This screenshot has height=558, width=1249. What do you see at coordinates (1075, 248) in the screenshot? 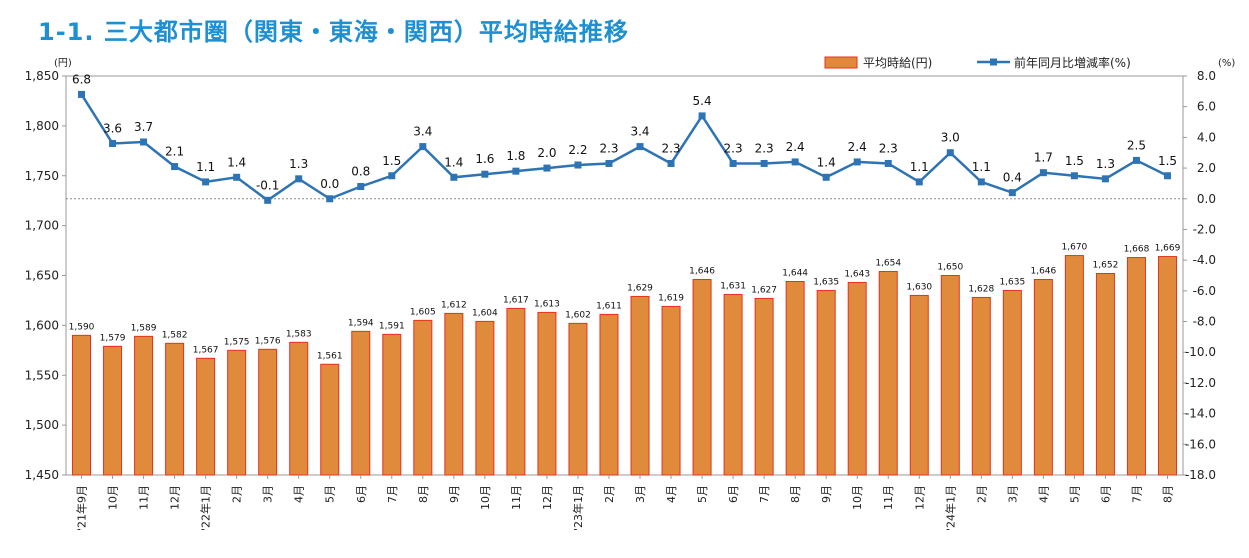
I see `bar-data-label: 1,670` at bounding box center [1075, 248].